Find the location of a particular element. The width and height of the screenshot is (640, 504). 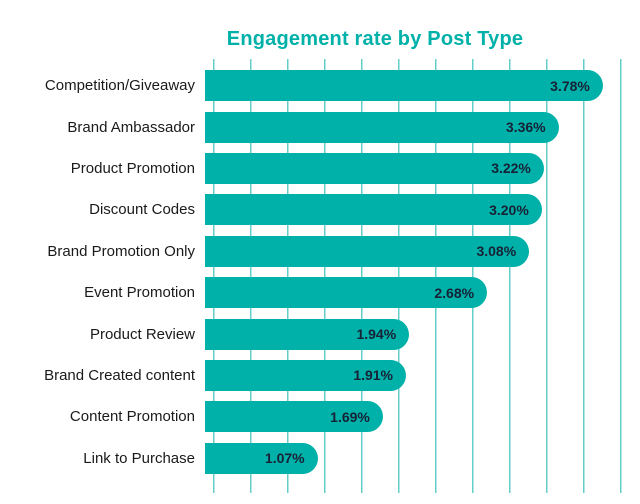

chart-row: Brand Promotion Only 3.08% is located at coordinates (320, 251).